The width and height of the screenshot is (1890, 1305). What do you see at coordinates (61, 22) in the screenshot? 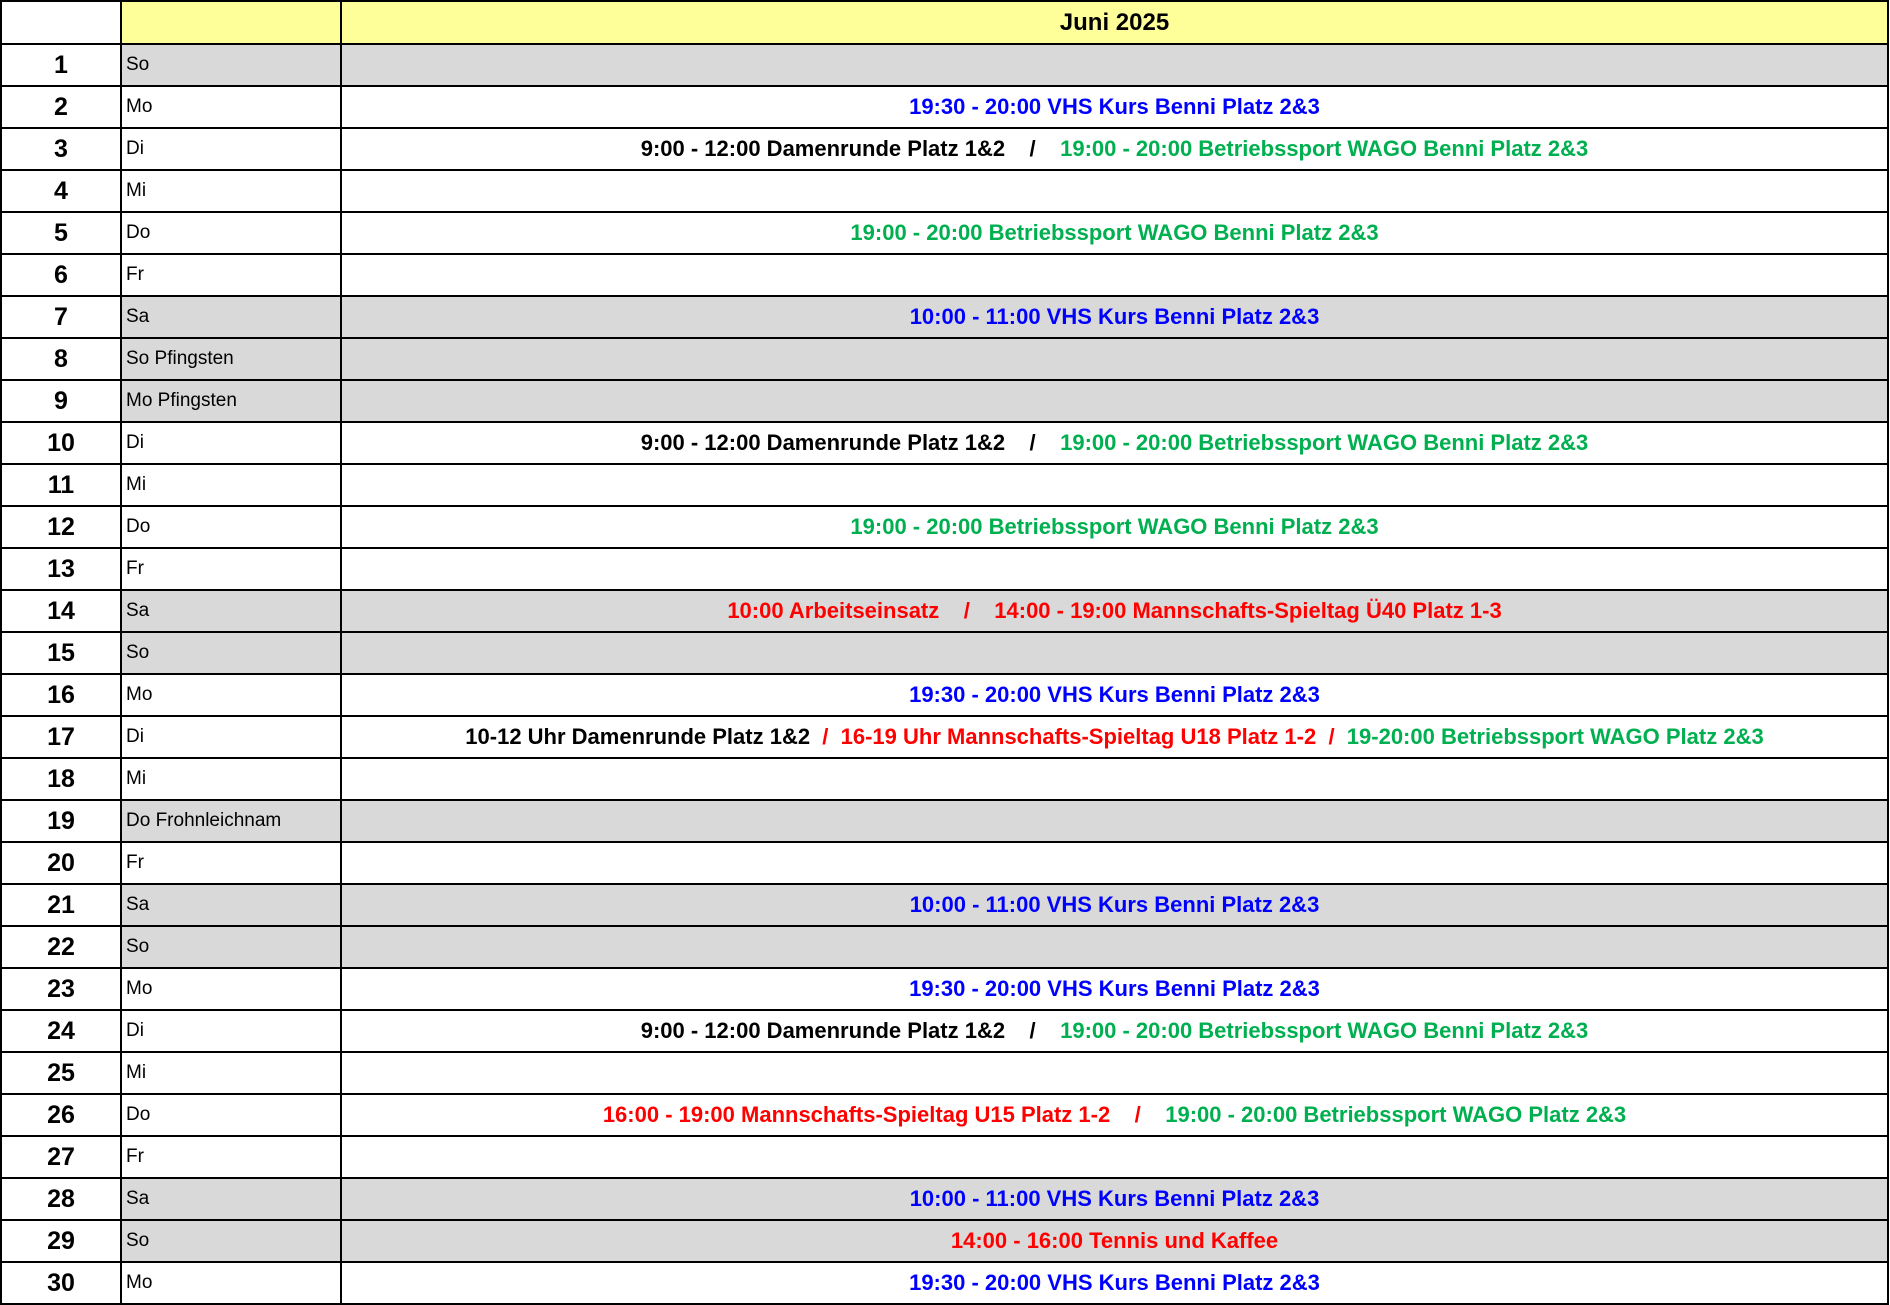
I see `header-corner-cell` at bounding box center [61, 22].